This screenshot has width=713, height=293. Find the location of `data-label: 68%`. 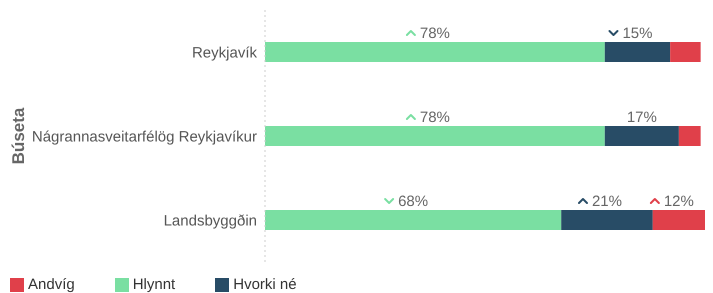

data-label: 68% is located at coordinates (413, 201).